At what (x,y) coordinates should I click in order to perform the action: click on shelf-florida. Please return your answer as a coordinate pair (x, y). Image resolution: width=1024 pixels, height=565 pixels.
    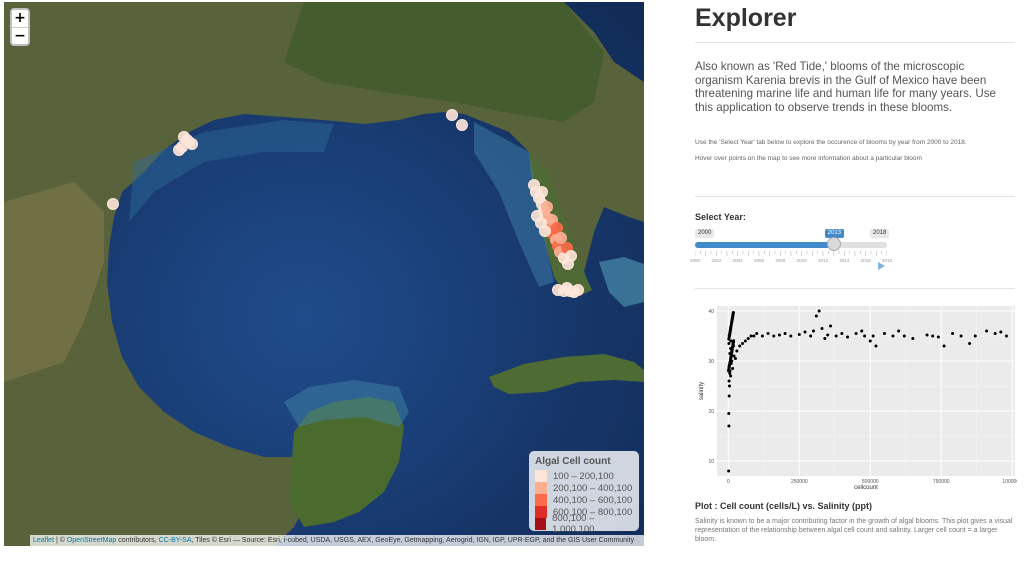
    Looking at the image, I should click on (514, 204).